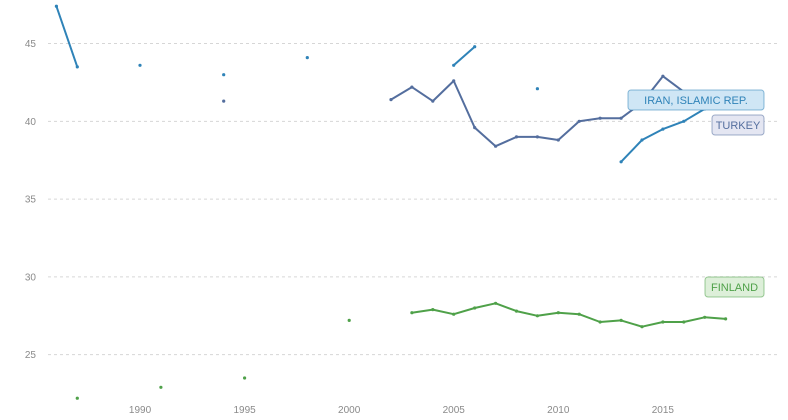  I want to click on data-point-turkey-2008, so click(516, 137).